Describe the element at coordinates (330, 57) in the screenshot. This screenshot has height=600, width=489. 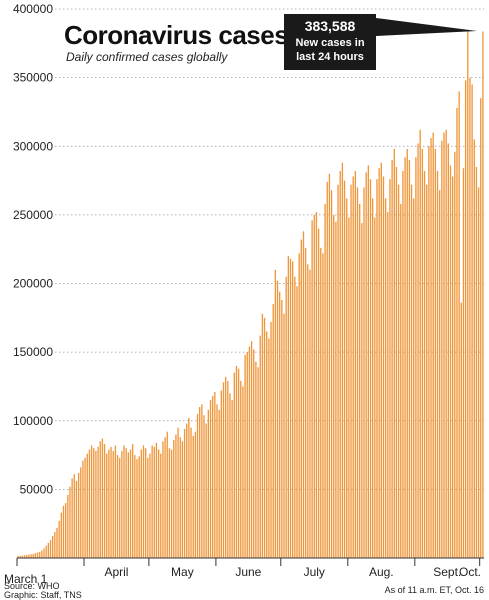
I see `callout-line2: last 24 hours` at that location.